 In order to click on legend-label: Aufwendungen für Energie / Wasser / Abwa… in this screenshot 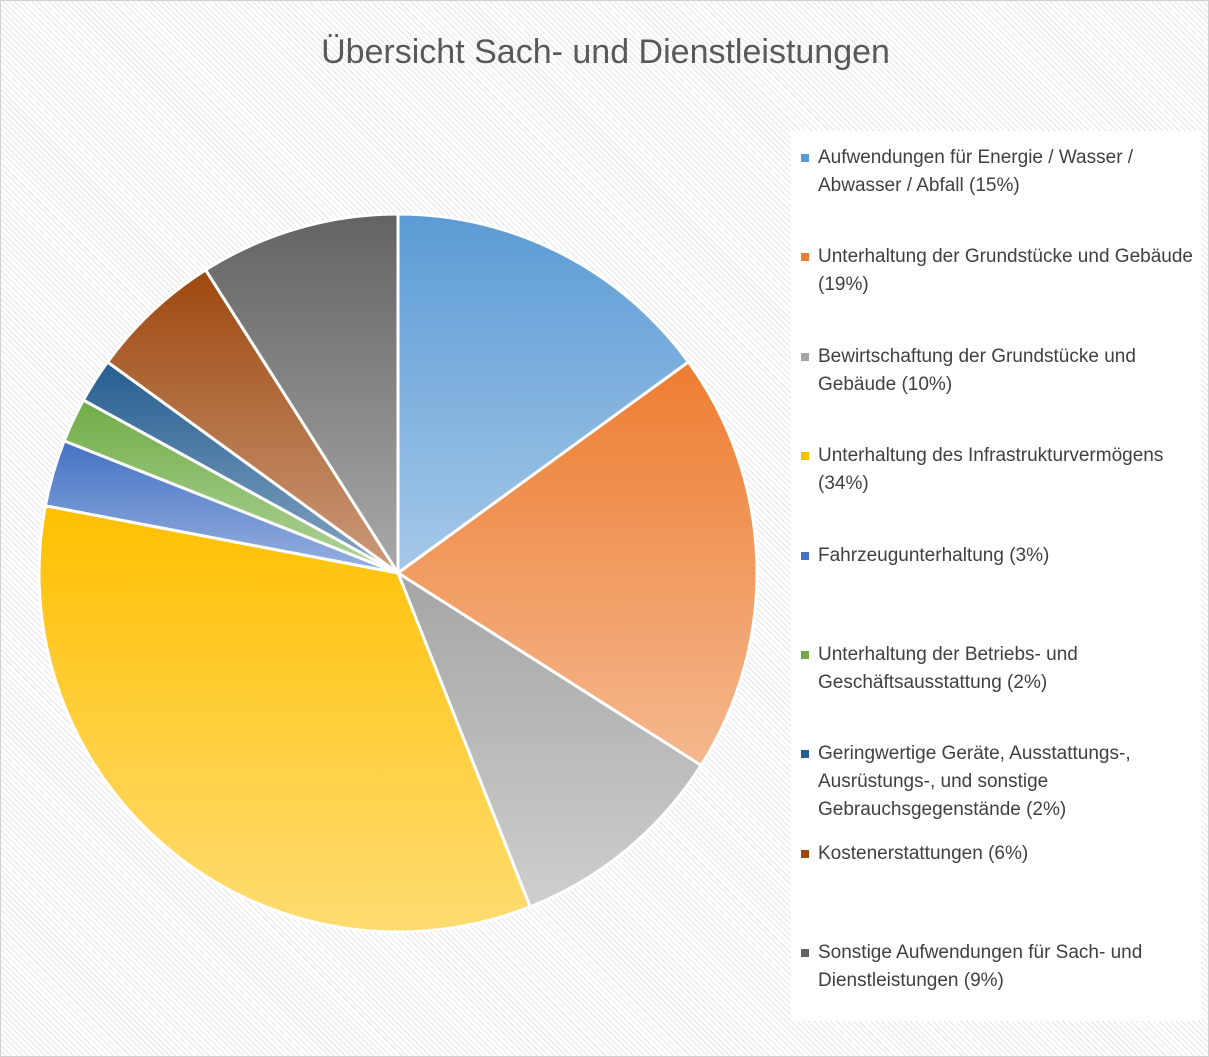, I will do `click(976, 171)`.